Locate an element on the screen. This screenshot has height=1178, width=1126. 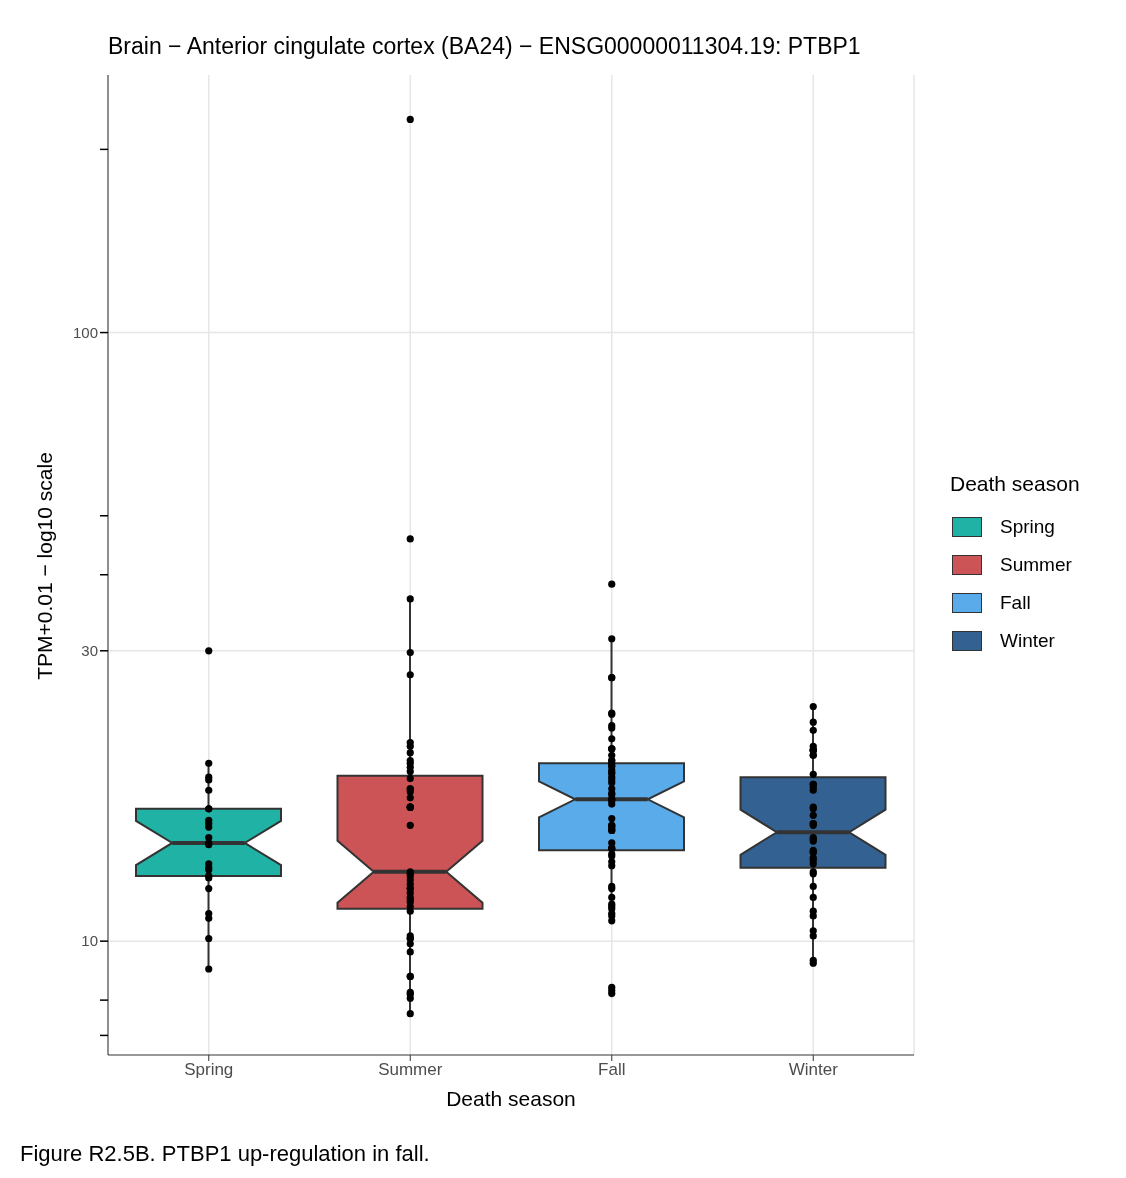
y-tick-label: 10 is located at coordinates (89, 941).